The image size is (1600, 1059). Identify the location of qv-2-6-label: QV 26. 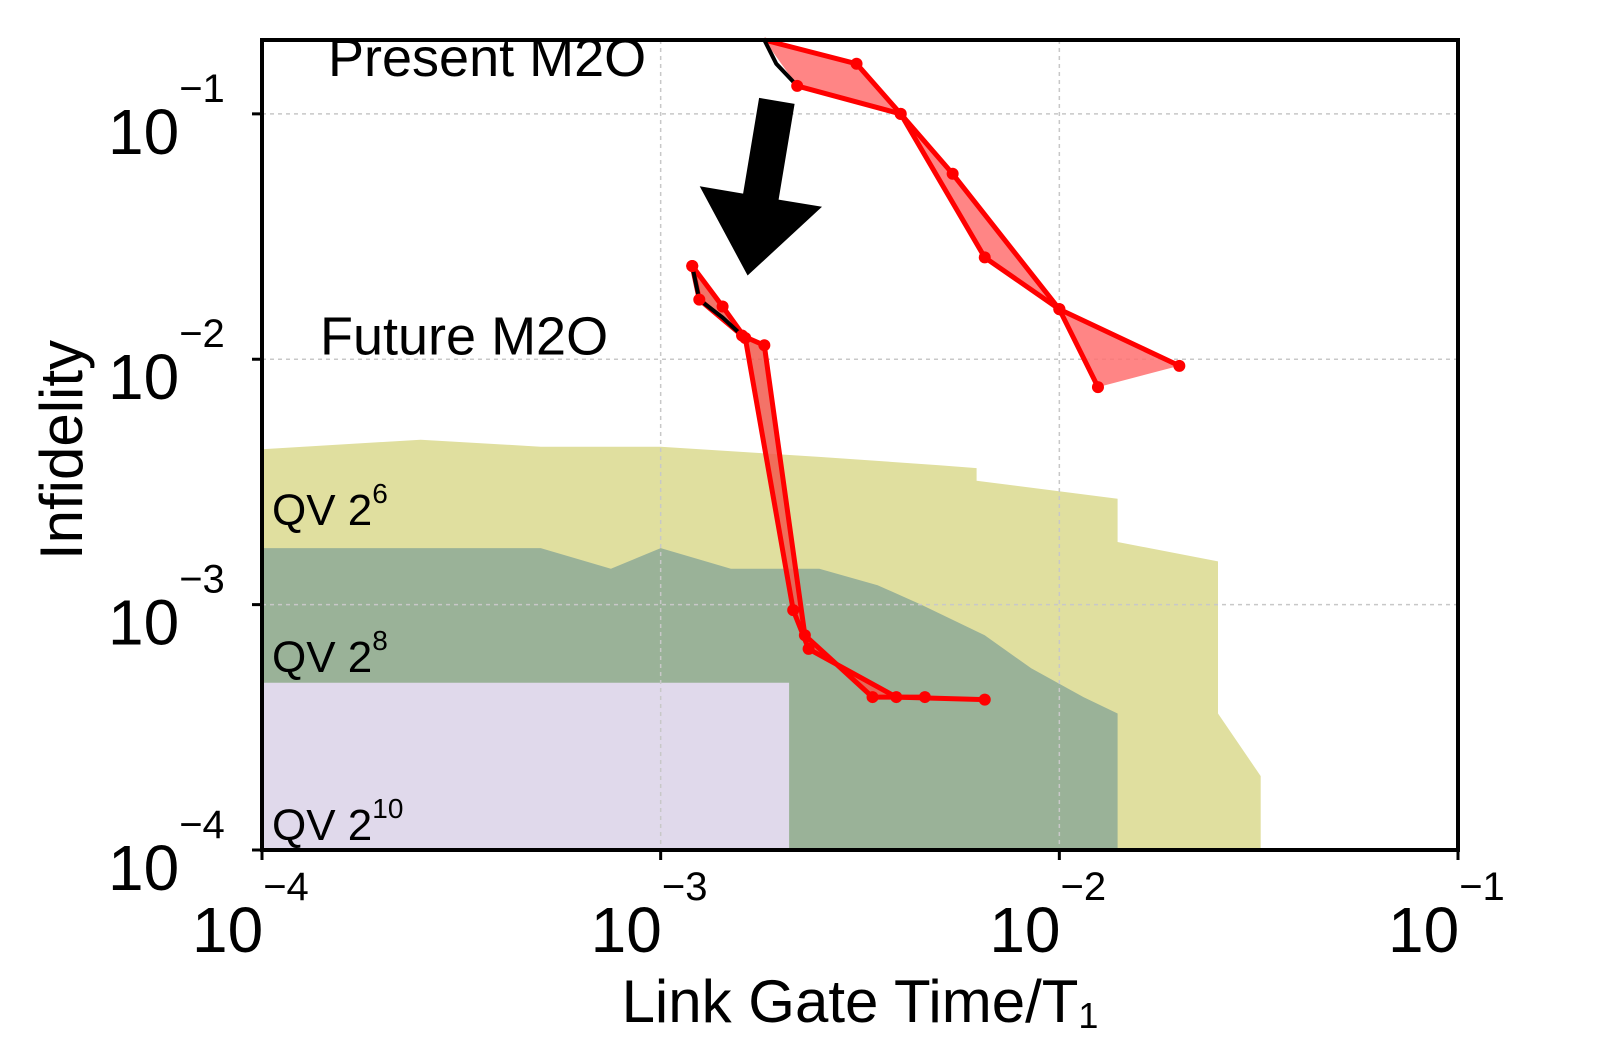
(330, 506).